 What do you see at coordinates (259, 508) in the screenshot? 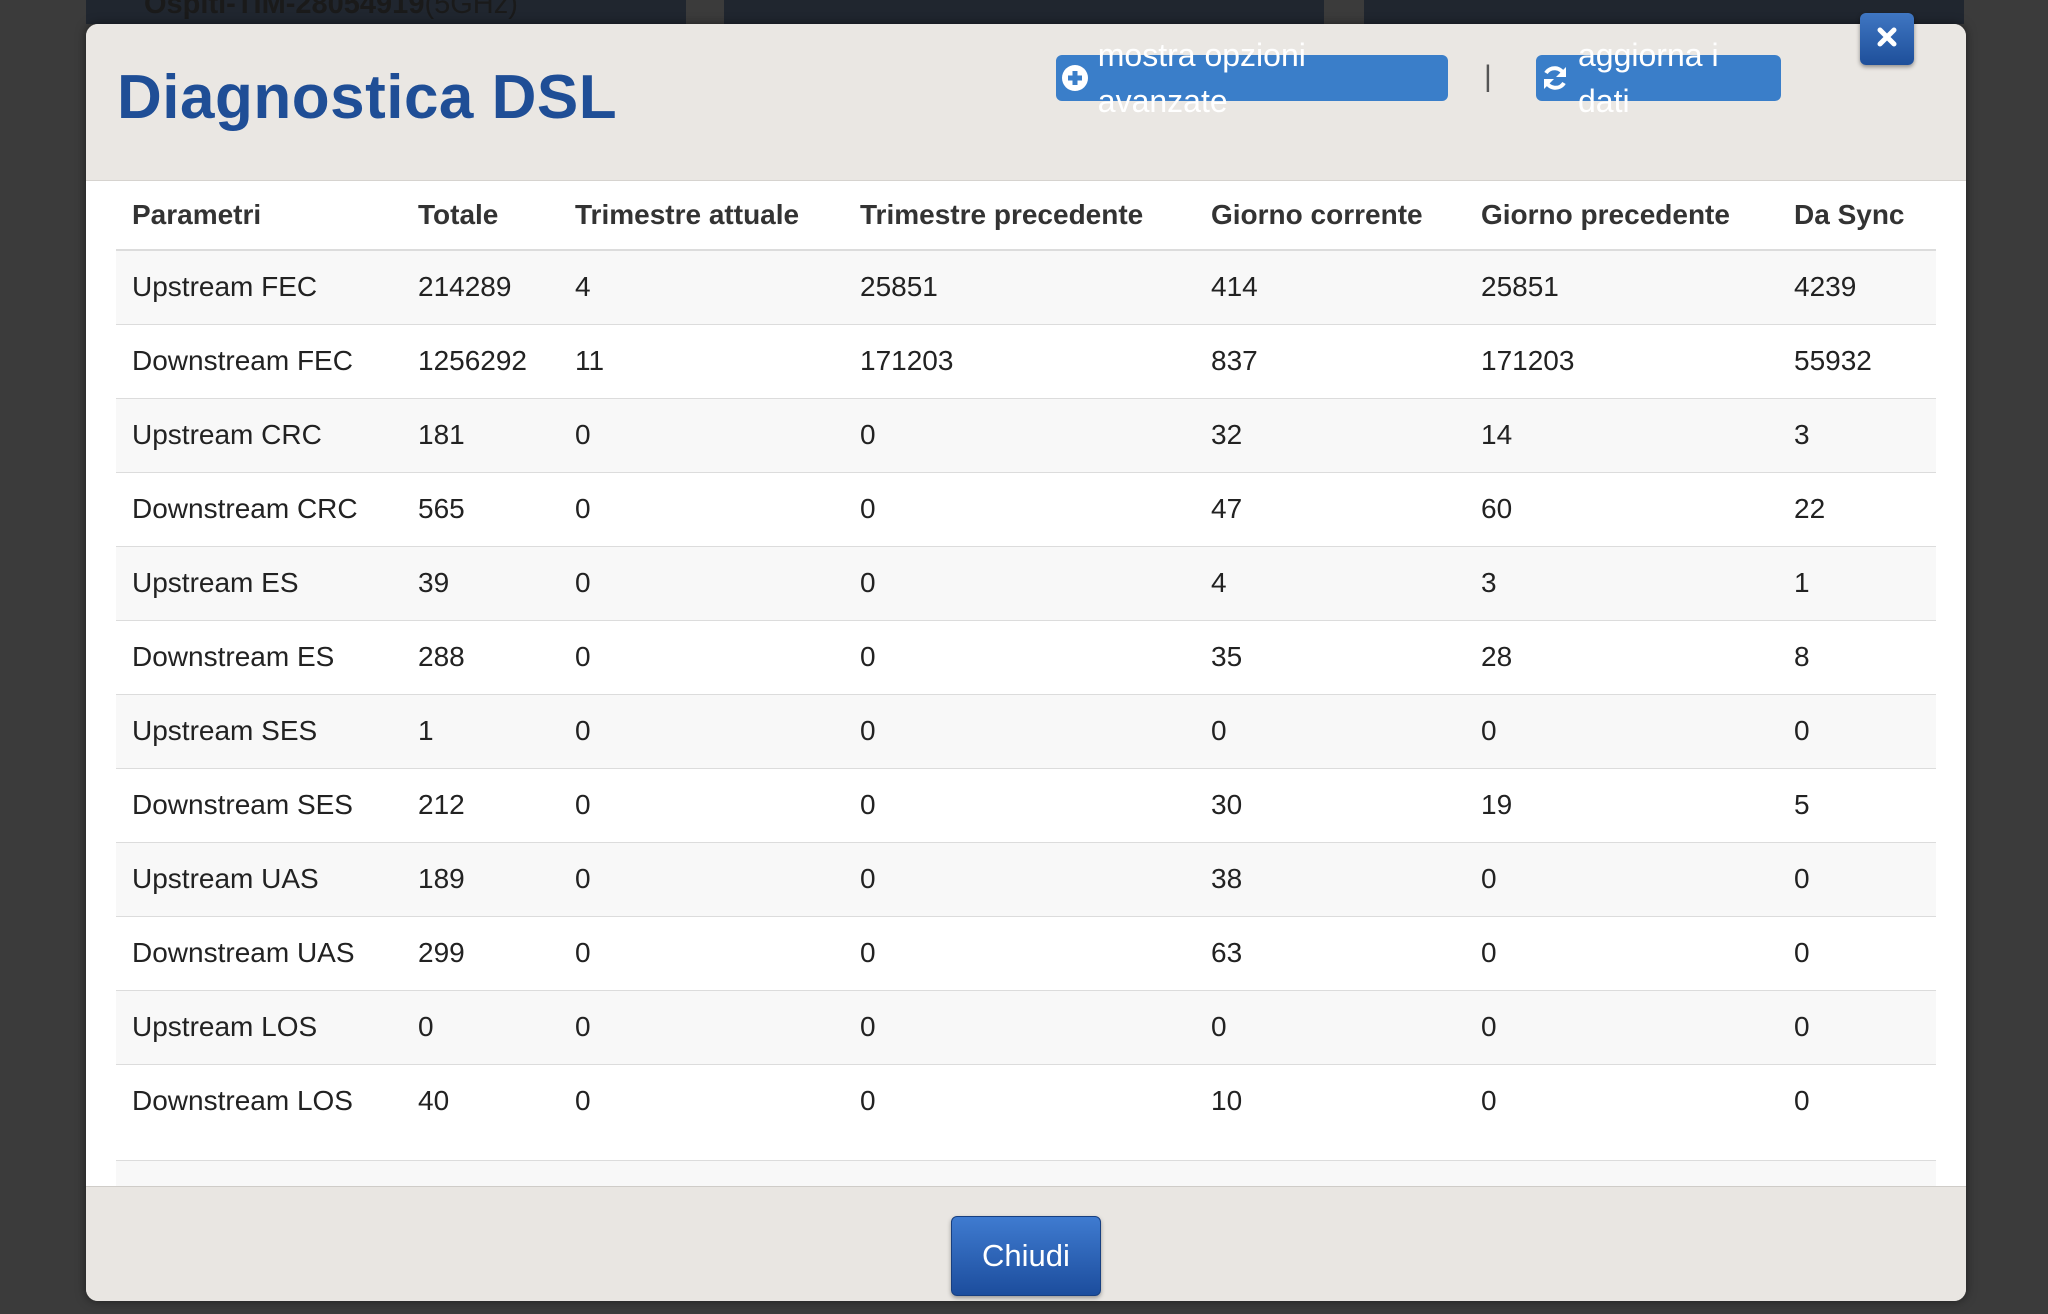
I see `table-cell: Downstream CRC` at bounding box center [259, 508].